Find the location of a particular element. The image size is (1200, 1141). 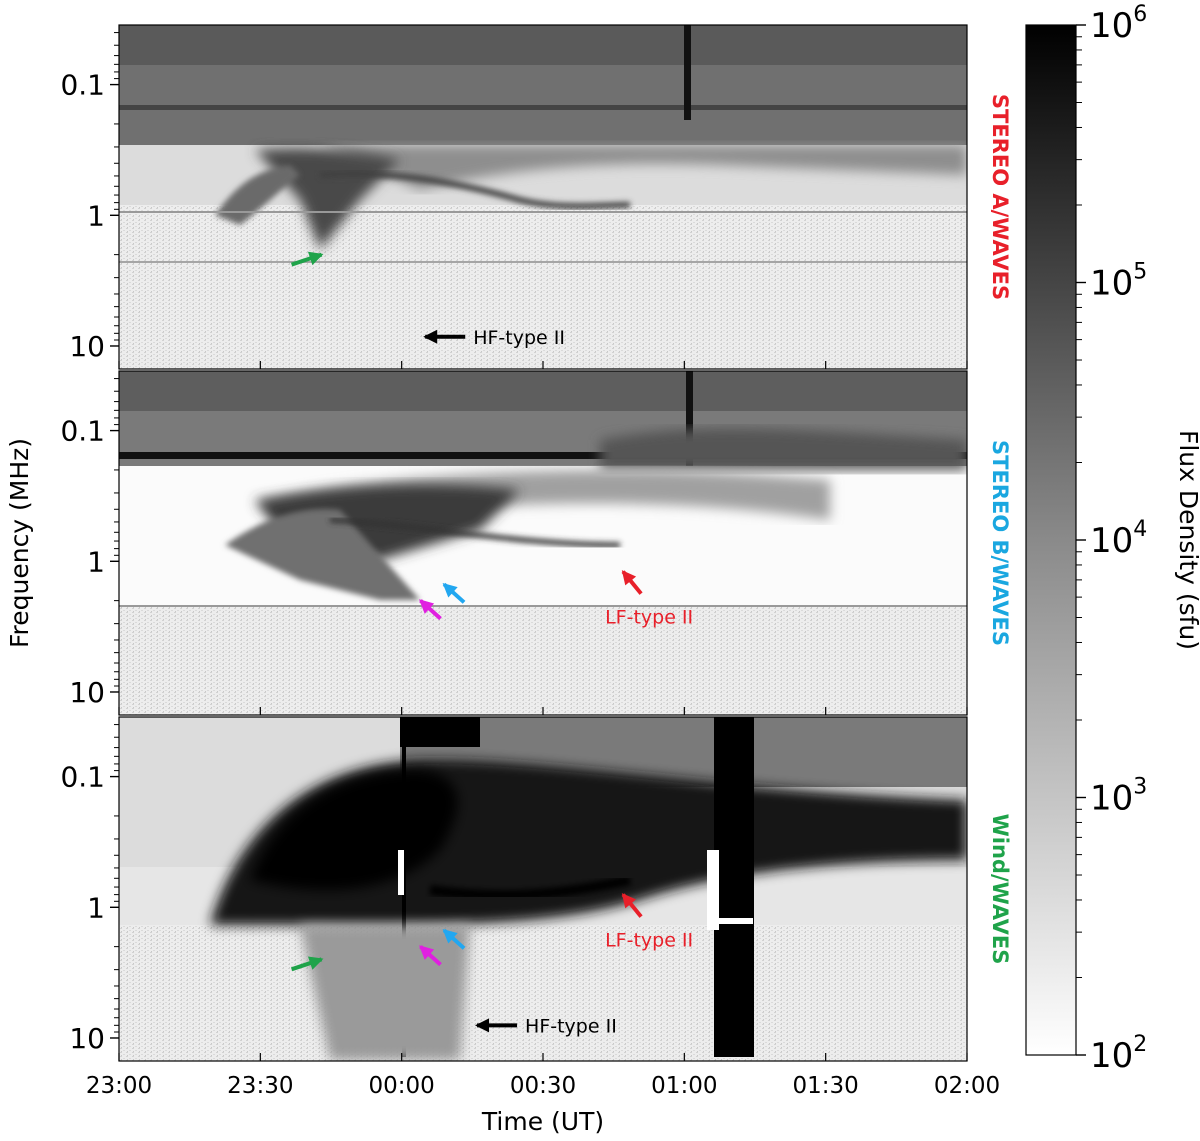

panel-label: STEREO A/WAVES is located at coordinates (1000, 197).